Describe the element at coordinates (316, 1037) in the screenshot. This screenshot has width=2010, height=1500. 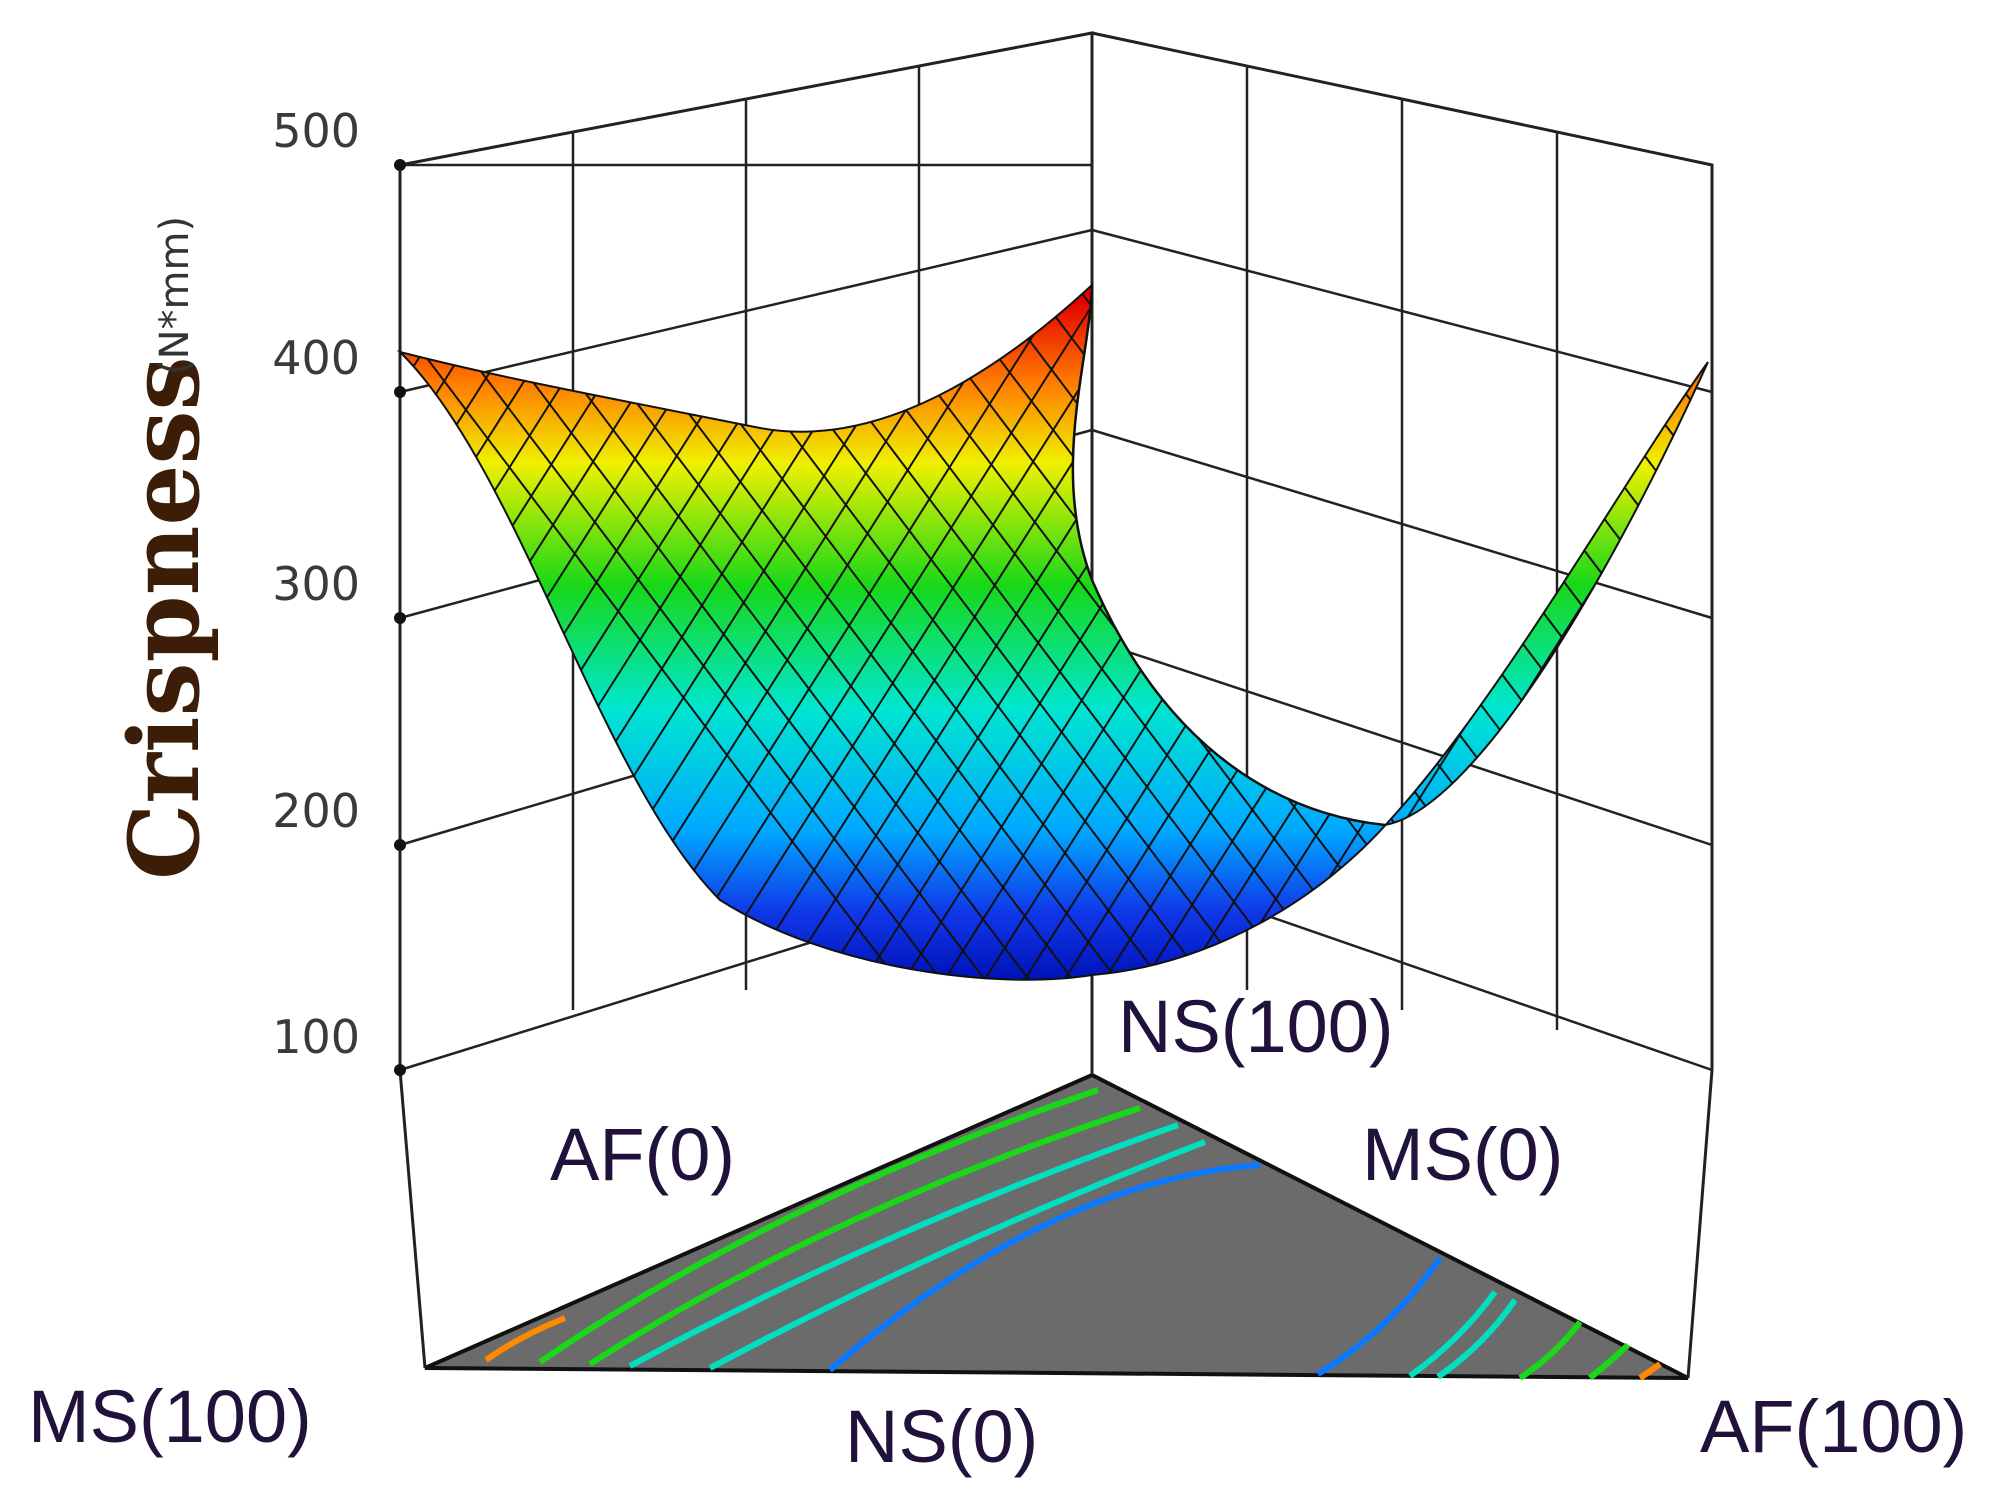
I see `z-tick-label-100: 100` at that location.